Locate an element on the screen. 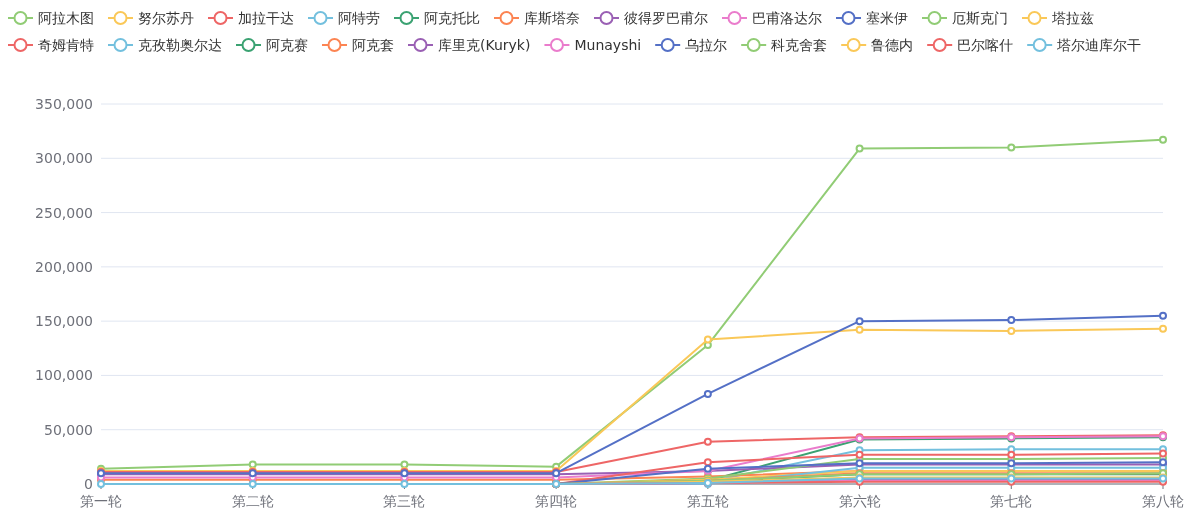  y-tick-label: 50,000 is located at coordinates (68, 429).